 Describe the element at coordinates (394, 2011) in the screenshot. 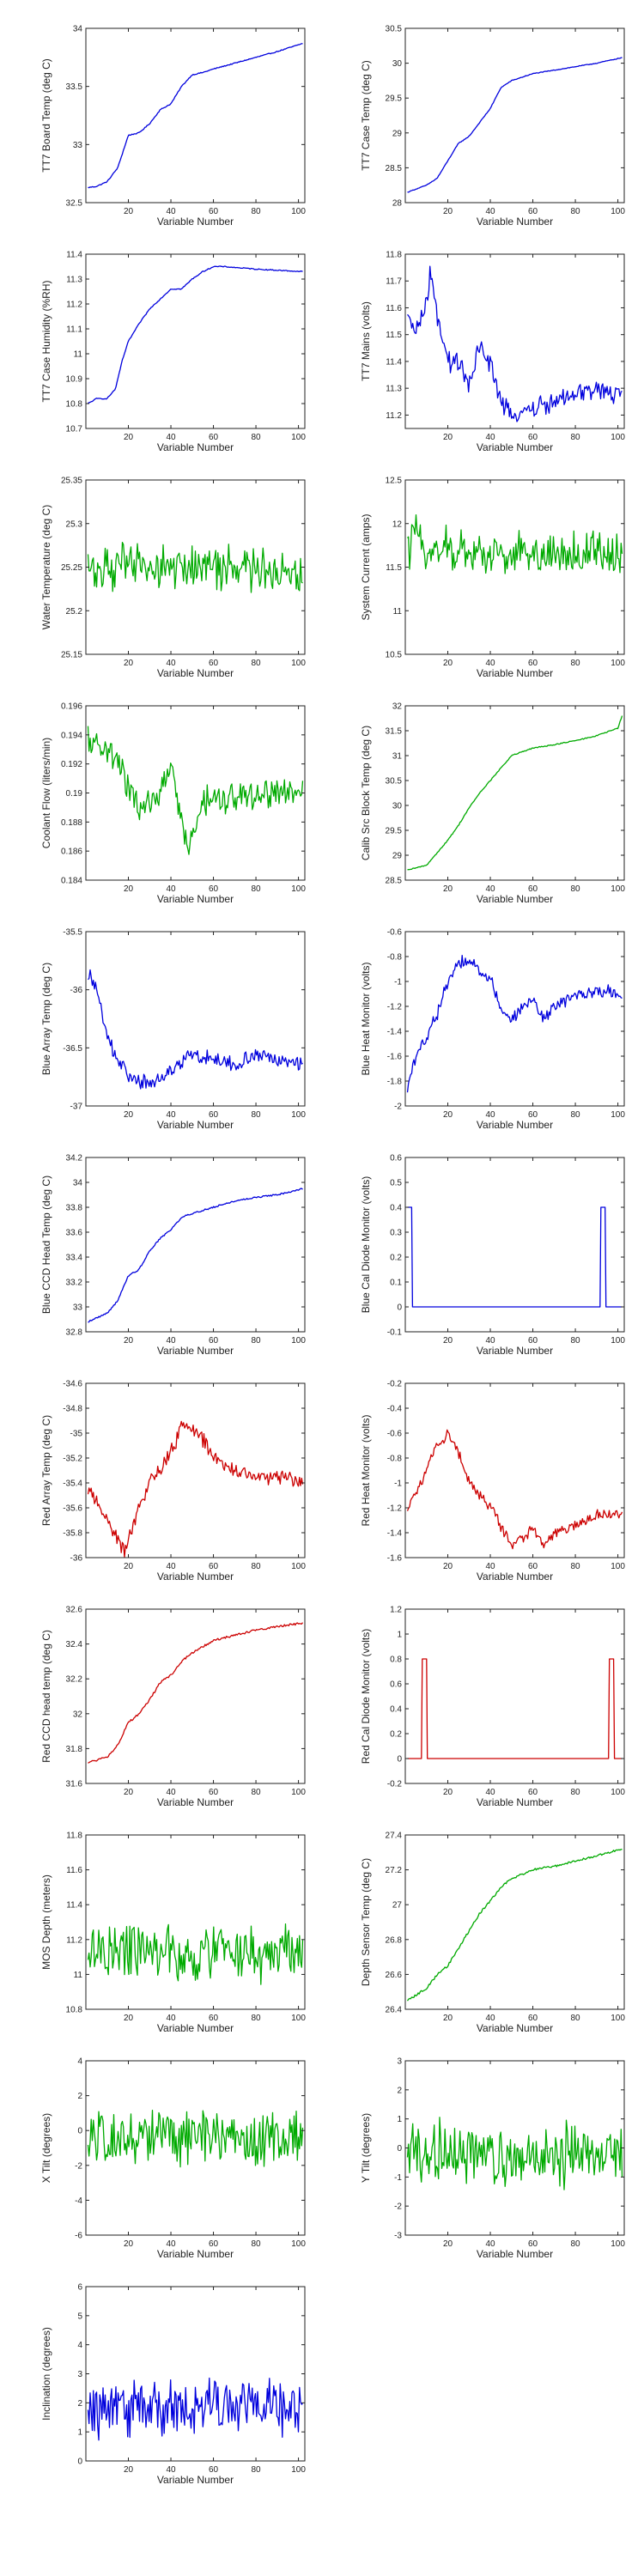

I see `y-tick-label: 26.4` at that location.